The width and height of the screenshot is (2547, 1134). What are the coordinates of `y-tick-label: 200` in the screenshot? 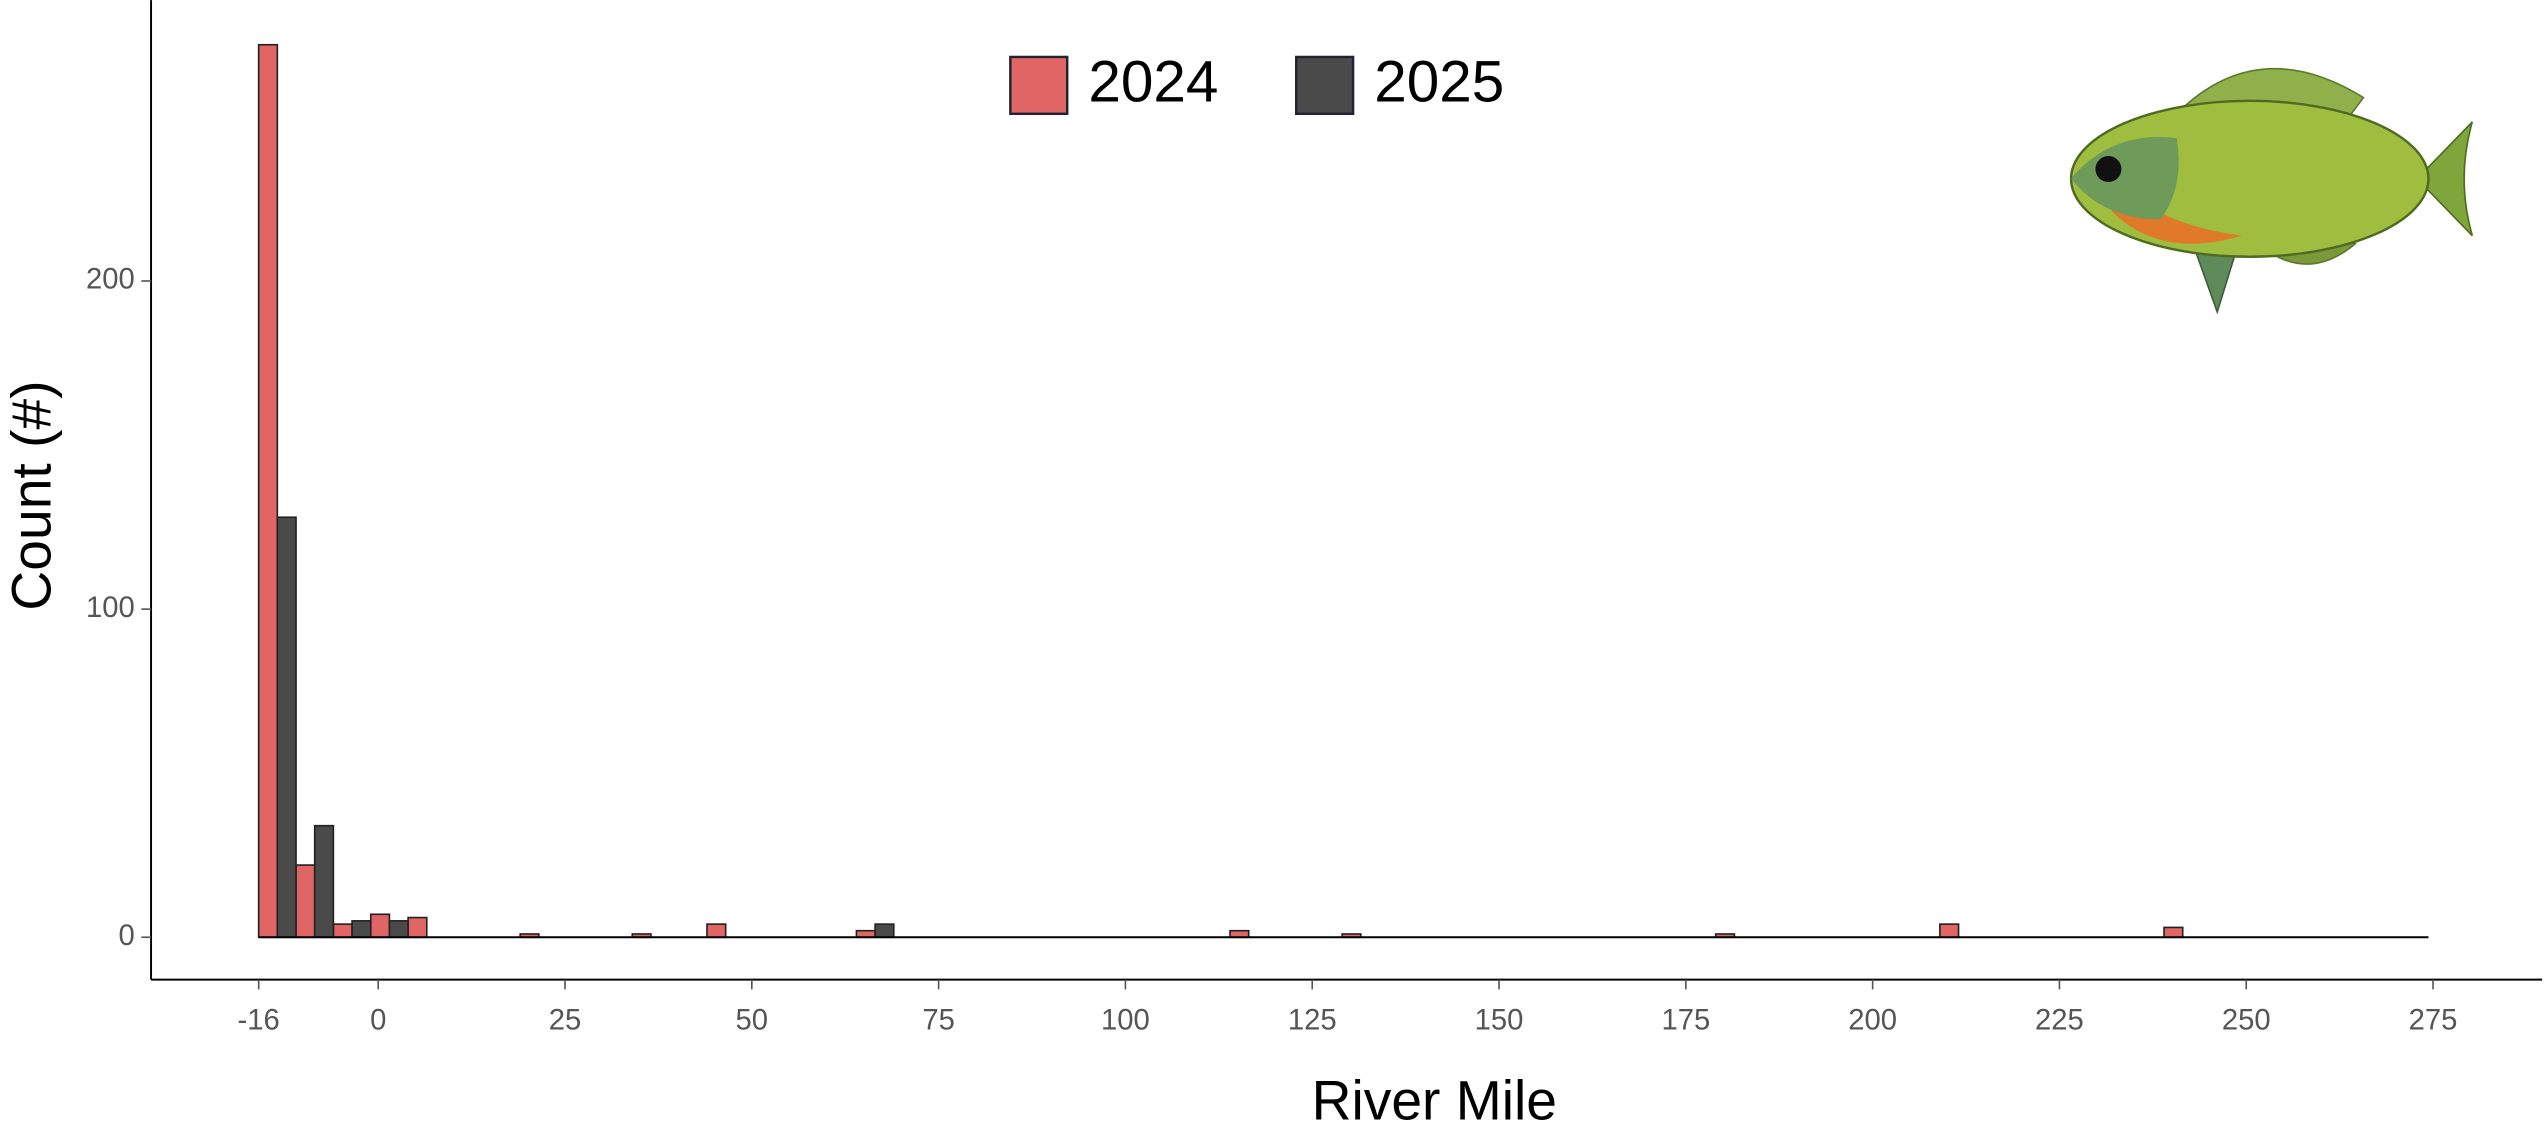 It's located at (110, 280).